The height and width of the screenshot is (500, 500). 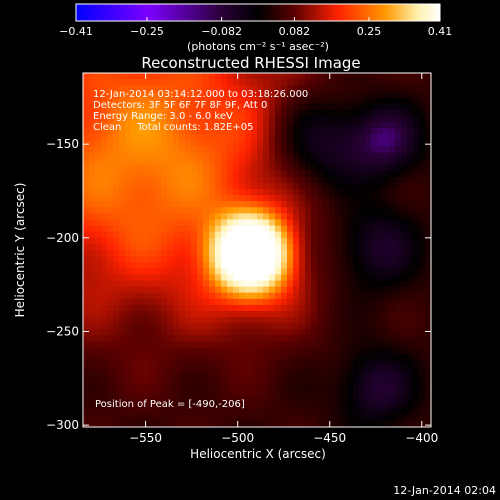 What do you see at coordinates (170, 404) in the screenshot?
I see `peak-position-label: Position of Peak = [-490,-206]` at bounding box center [170, 404].